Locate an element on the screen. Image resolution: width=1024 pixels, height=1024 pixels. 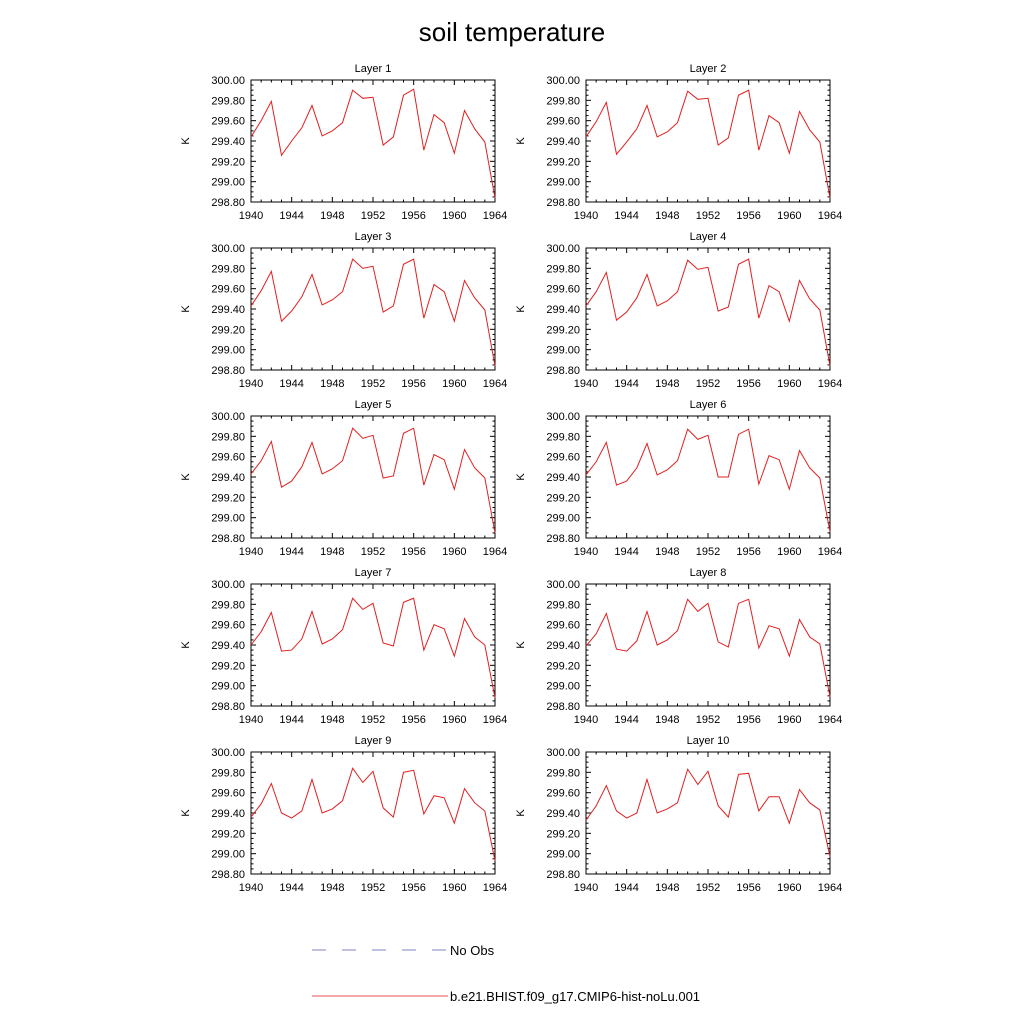
figure-title: soil temperature is located at coordinates (512, 32).